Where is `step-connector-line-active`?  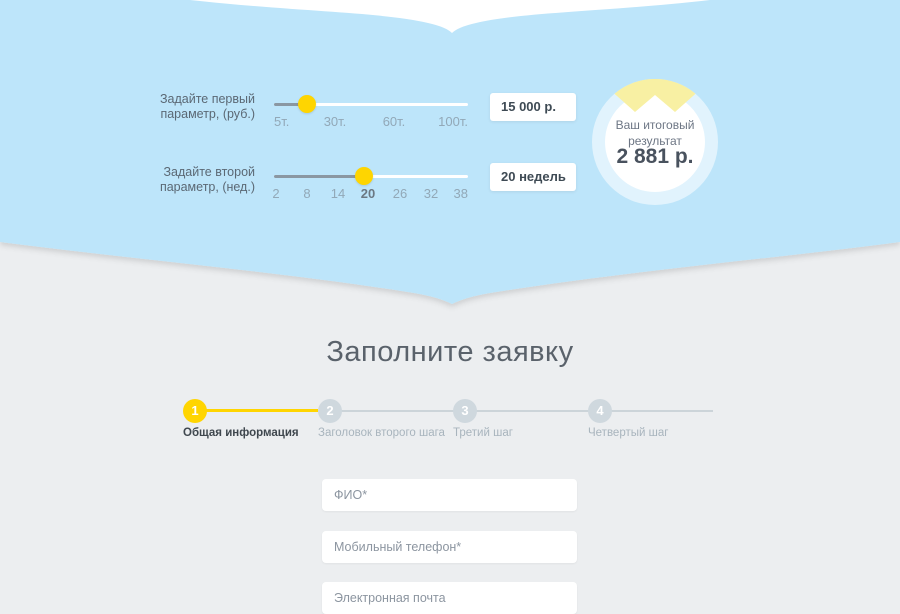
step-connector-line-active is located at coordinates (256, 410).